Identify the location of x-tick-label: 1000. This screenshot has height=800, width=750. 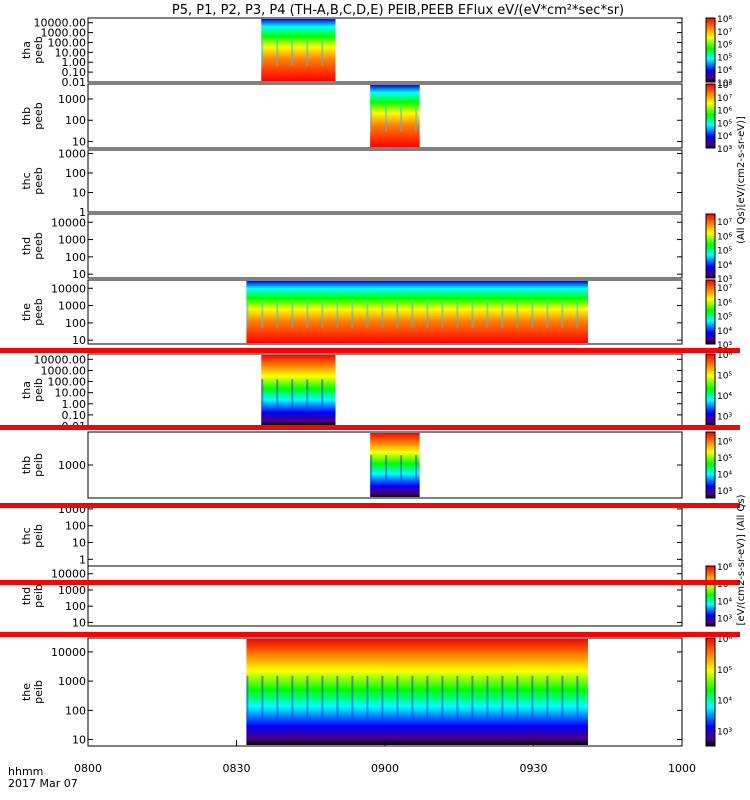
(682, 768).